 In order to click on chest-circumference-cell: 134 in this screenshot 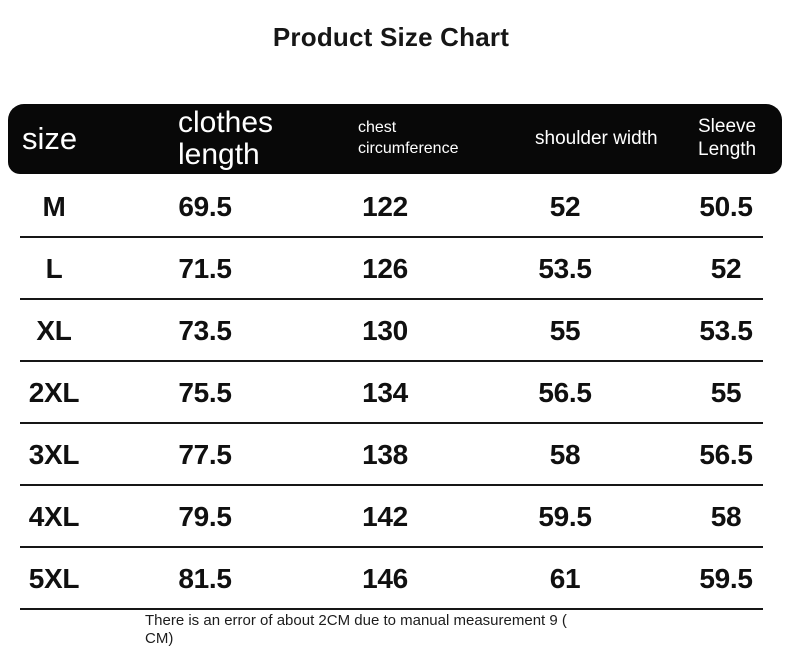, I will do `click(385, 392)`.